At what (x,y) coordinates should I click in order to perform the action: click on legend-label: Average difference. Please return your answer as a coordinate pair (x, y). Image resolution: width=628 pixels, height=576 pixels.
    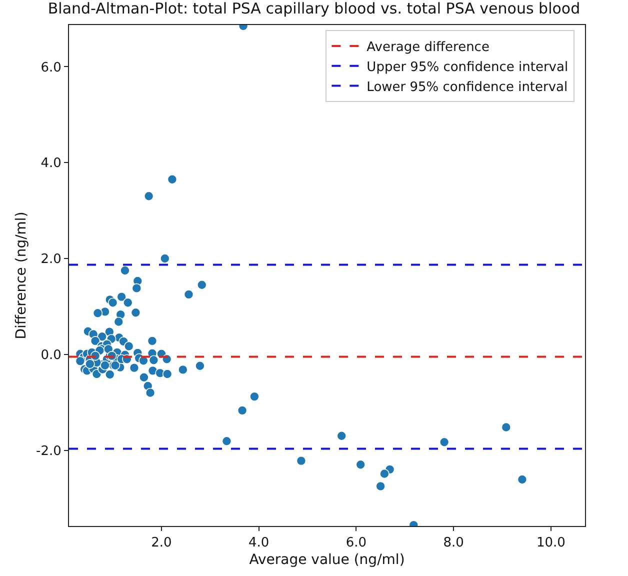
    Looking at the image, I should click on (428, 48).